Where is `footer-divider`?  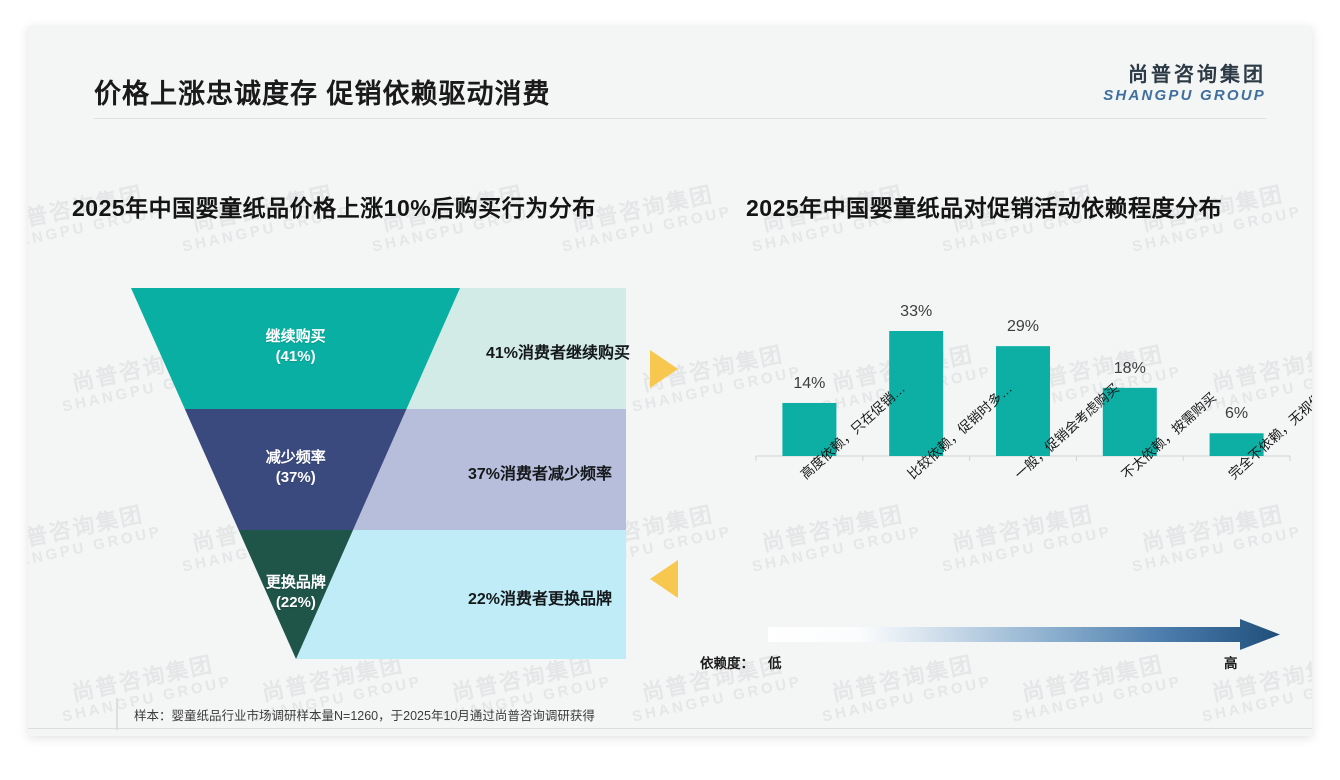 footer-divider is located at coordinates (670, 728).